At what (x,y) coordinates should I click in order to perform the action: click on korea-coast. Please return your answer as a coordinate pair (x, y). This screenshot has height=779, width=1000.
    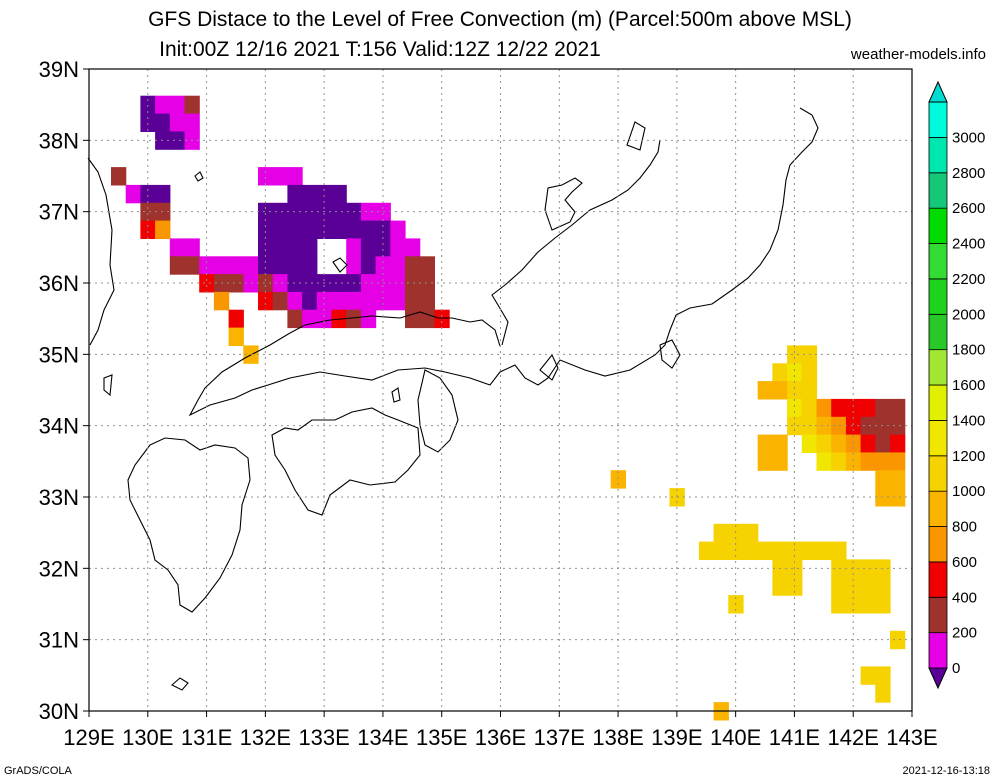
    Looking at the image, I should click on (101, 251).